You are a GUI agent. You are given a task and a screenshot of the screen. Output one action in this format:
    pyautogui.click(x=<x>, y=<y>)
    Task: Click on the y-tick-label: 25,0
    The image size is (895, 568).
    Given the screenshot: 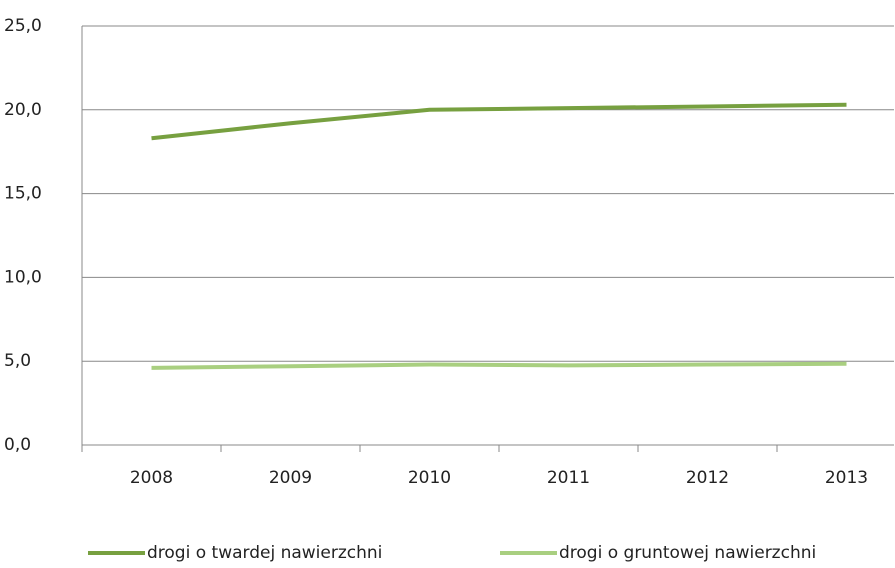 What is the action you would take?
    pyautogui.click(x=23, y=26)
    